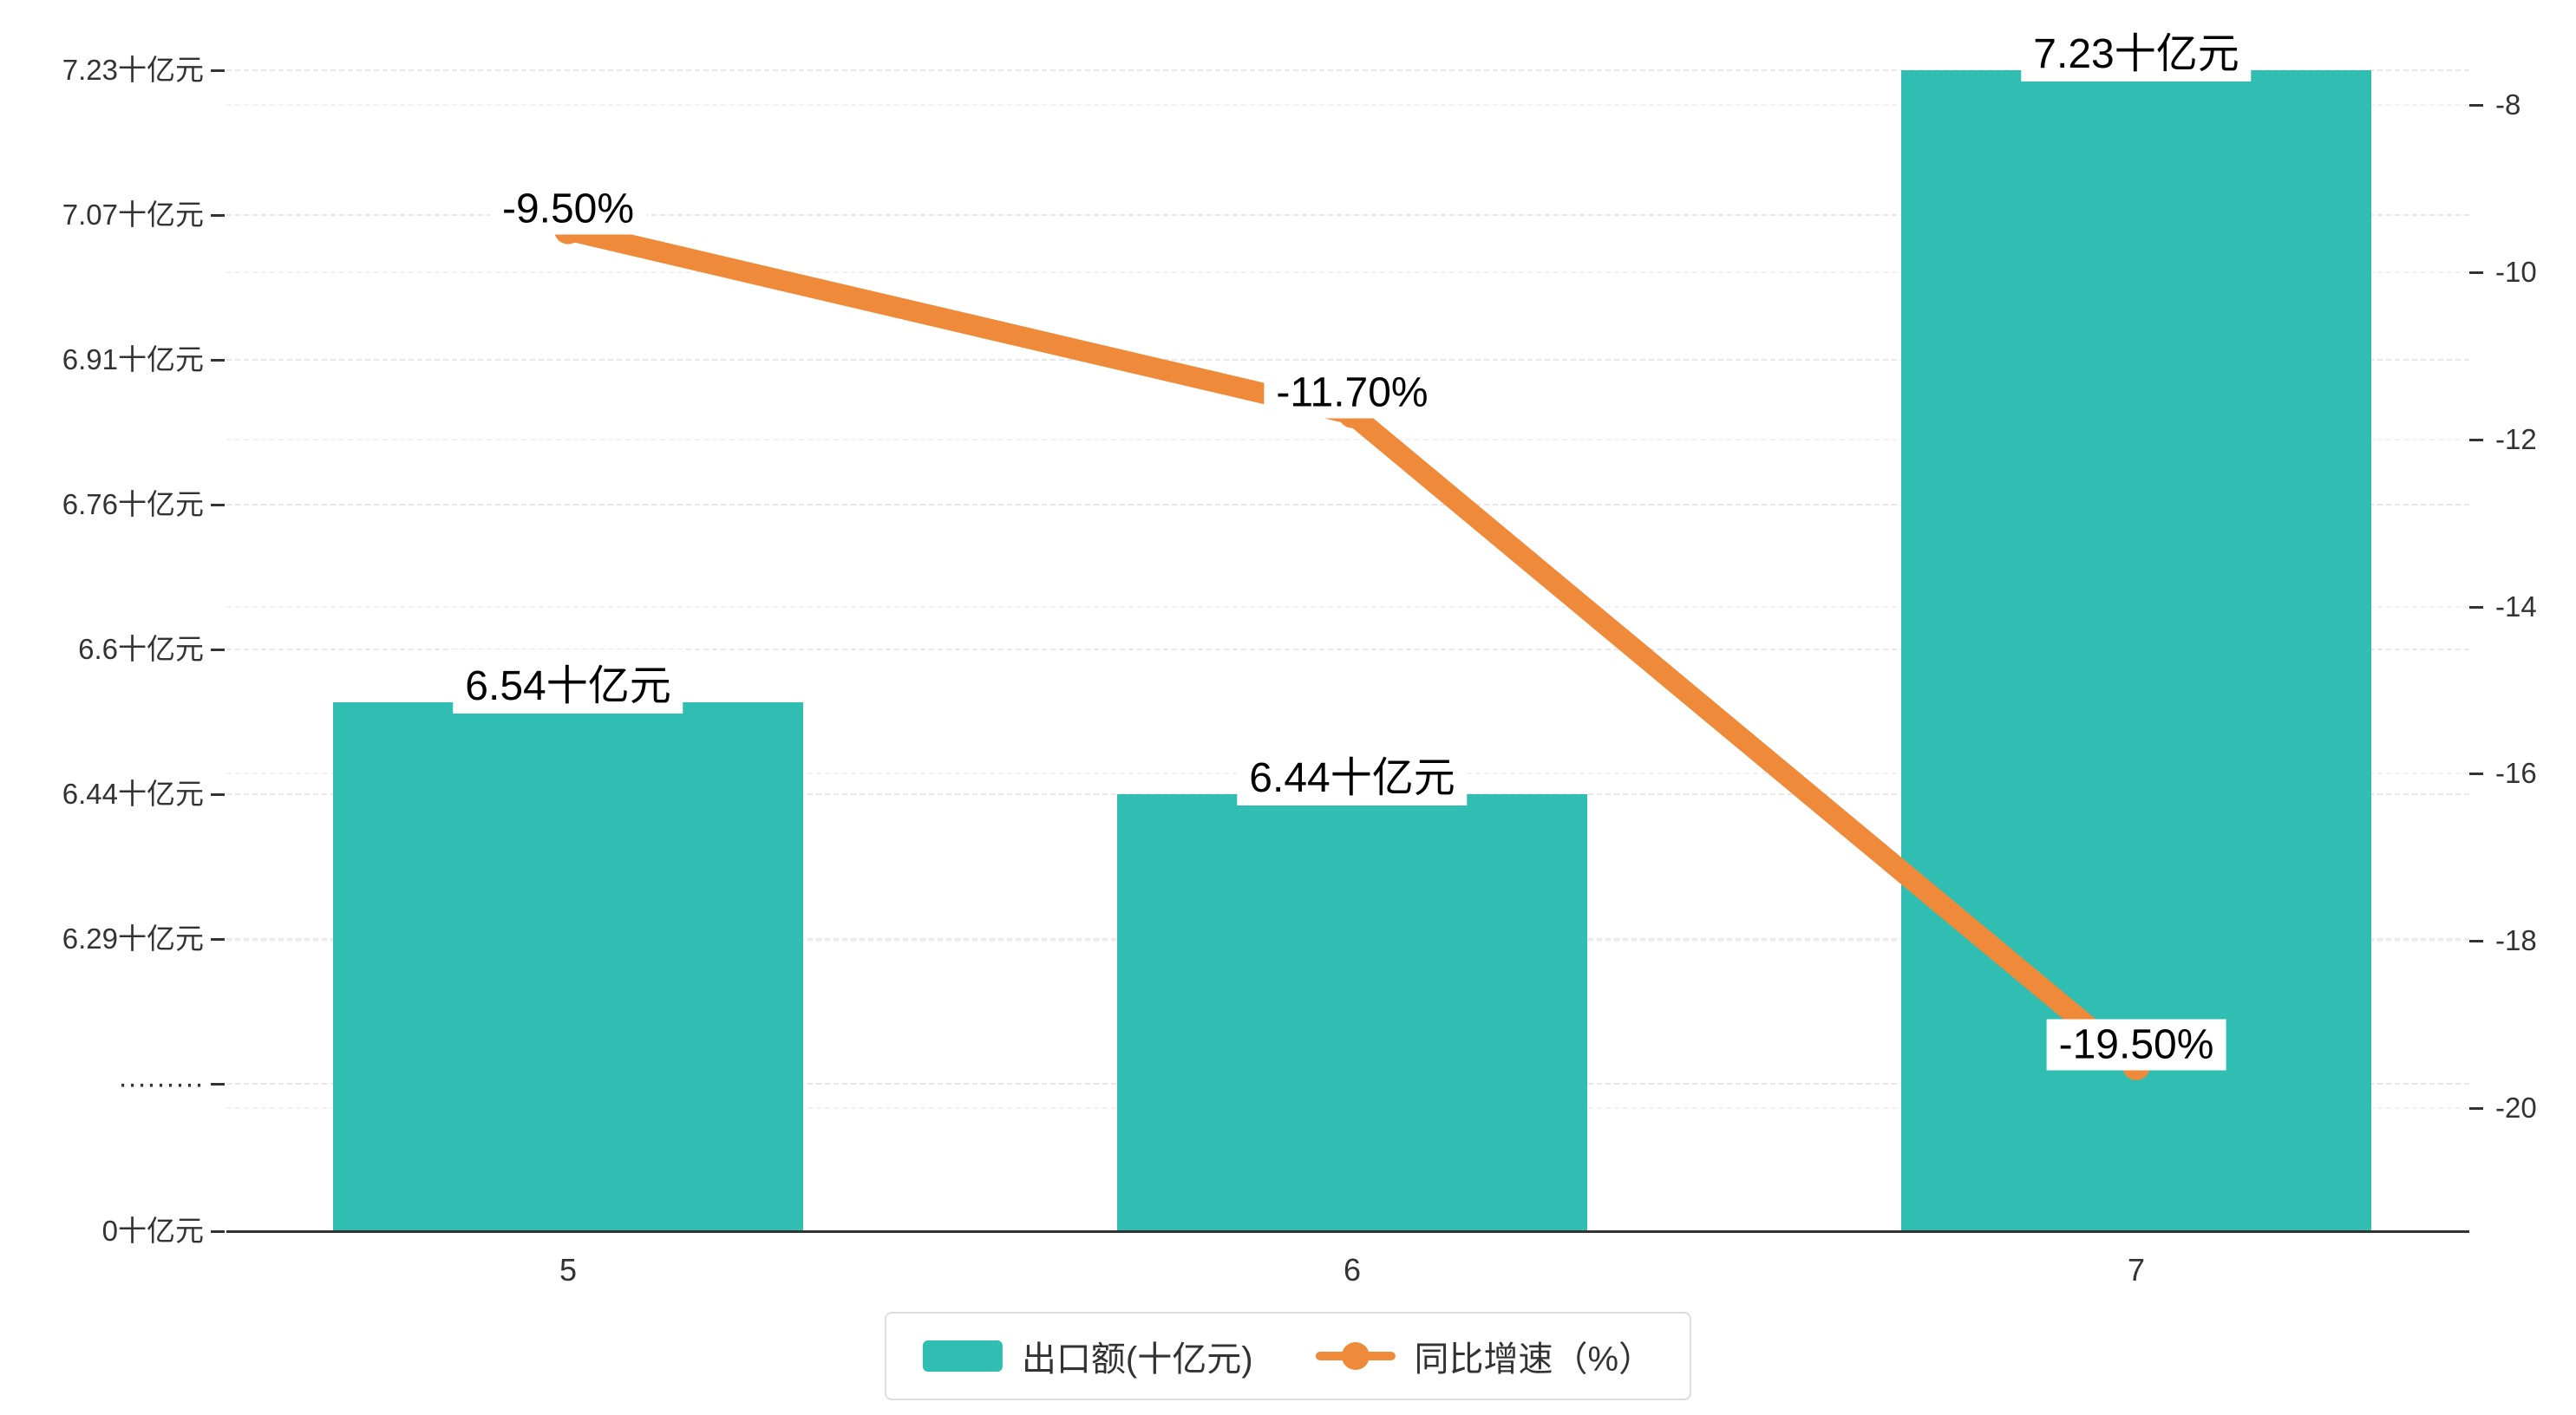 The height and width of the screenshot is (1415, 2576). I want to click on left-axis-tick-label: 6.91十亿元, so click(133, 359).